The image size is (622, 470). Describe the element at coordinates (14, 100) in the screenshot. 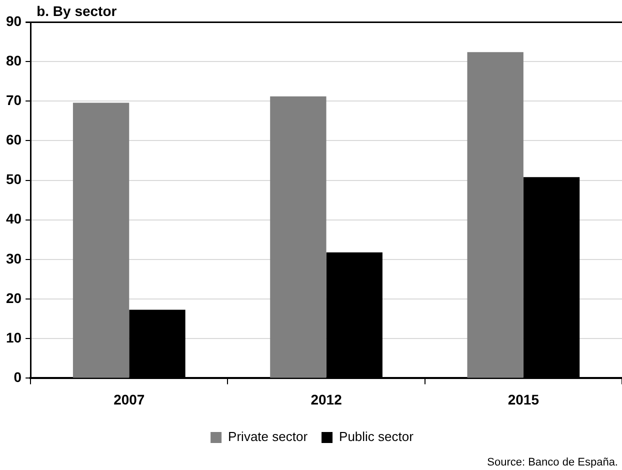

I see `y-tick-label: 70` at that location.